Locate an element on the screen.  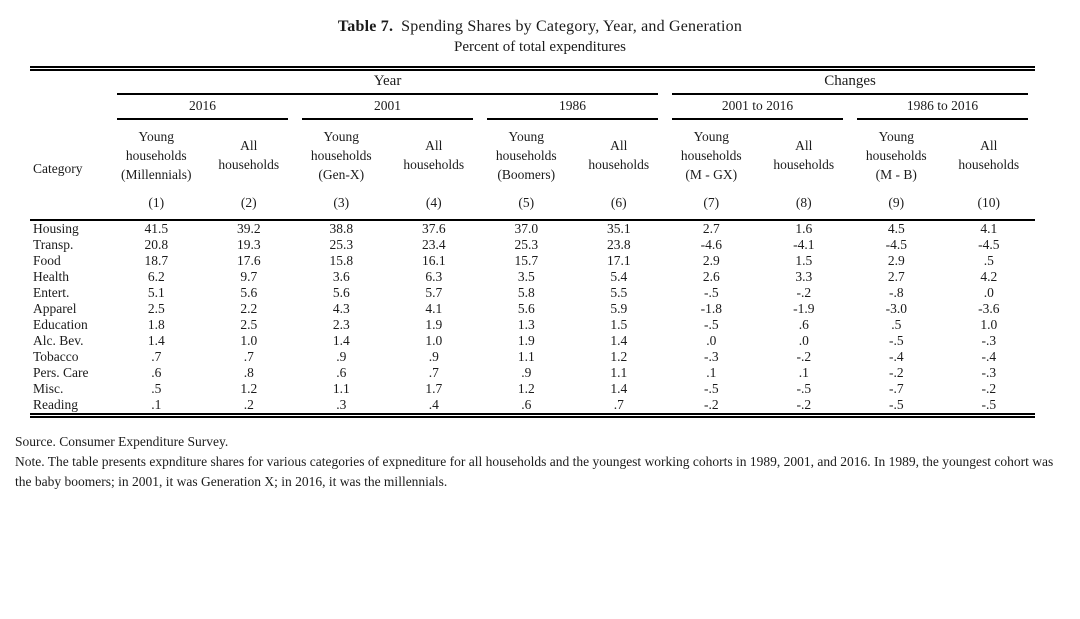
value-cell: 4.5 is located at coordinates (896, 228).